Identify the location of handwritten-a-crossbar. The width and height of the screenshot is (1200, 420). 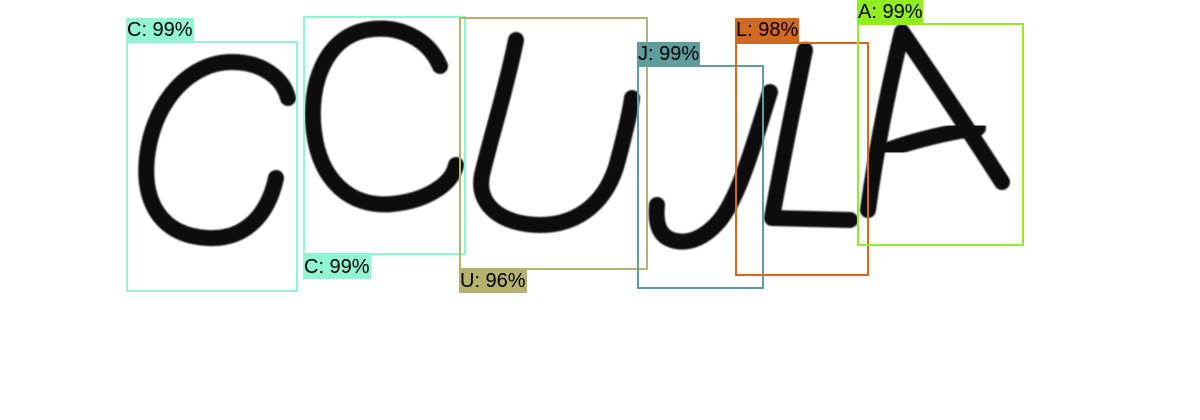
(933, 139).